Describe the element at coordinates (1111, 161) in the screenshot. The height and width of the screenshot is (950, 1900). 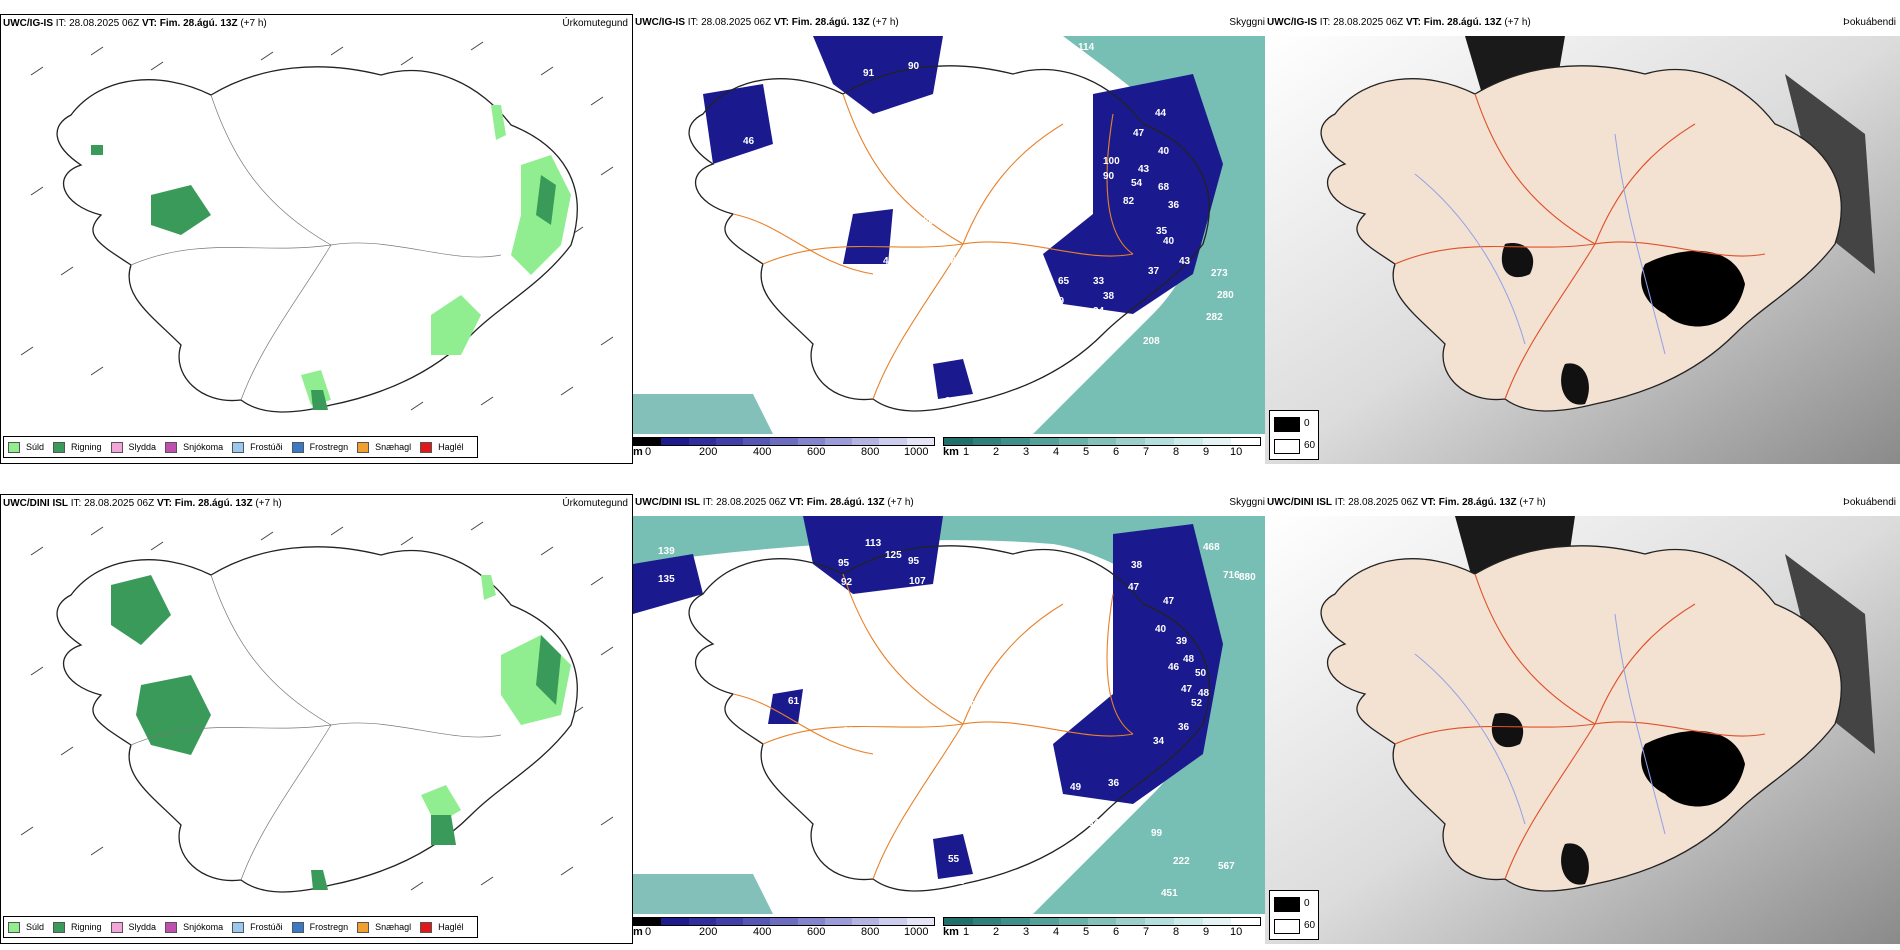
I see `cloud-base-value: 100` at that location.